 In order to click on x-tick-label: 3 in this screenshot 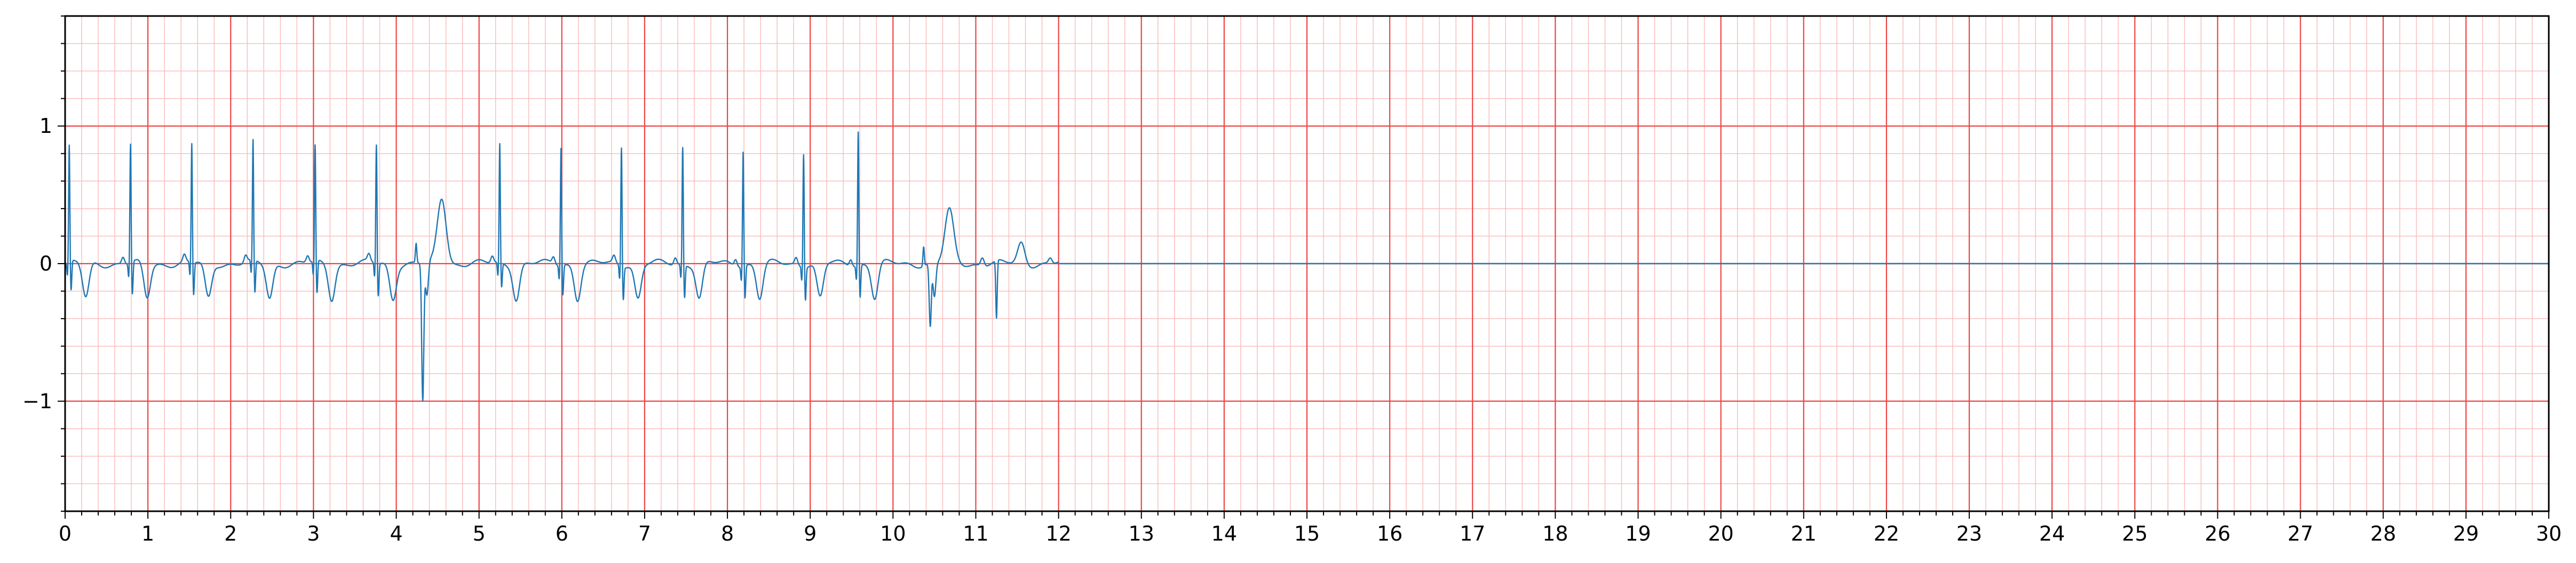, I will do `click(313, 533)`.